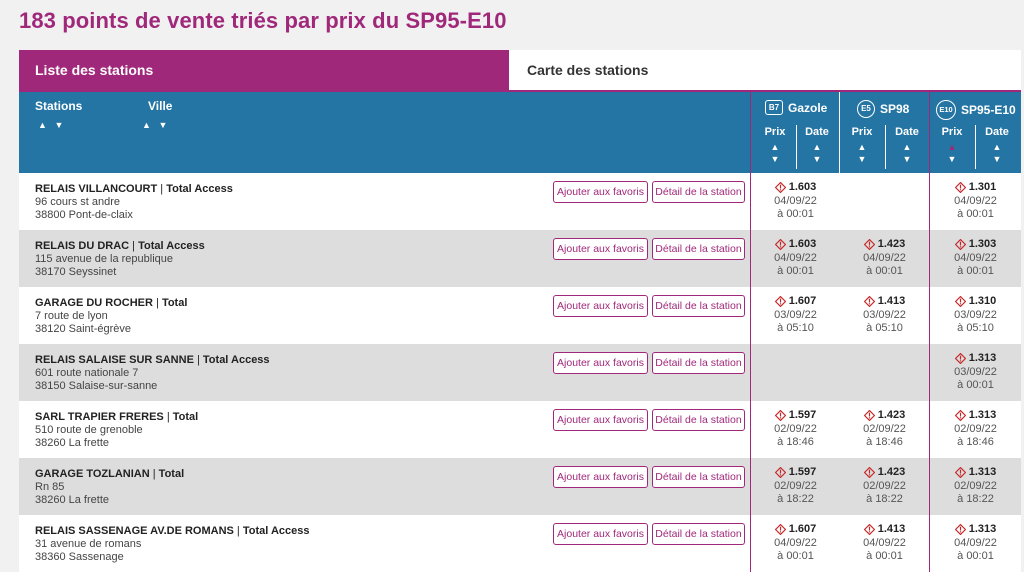  Describe the element at coordinates (884, 429) in the screenshot. I see `price-cell: 1.423 02/09/22 à 18:46` at that location.